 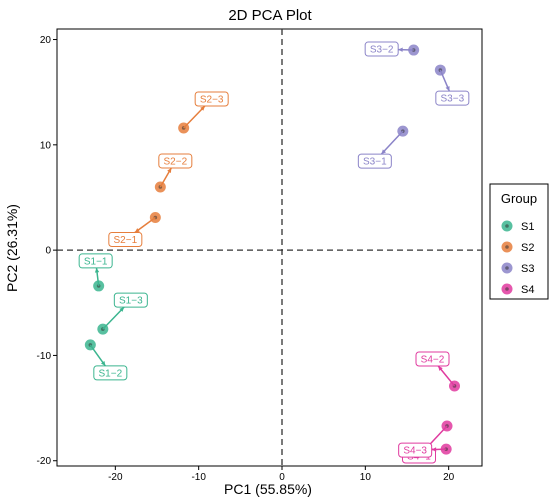 I want to click on point-label: S4−2, so click(x=433, y=359).